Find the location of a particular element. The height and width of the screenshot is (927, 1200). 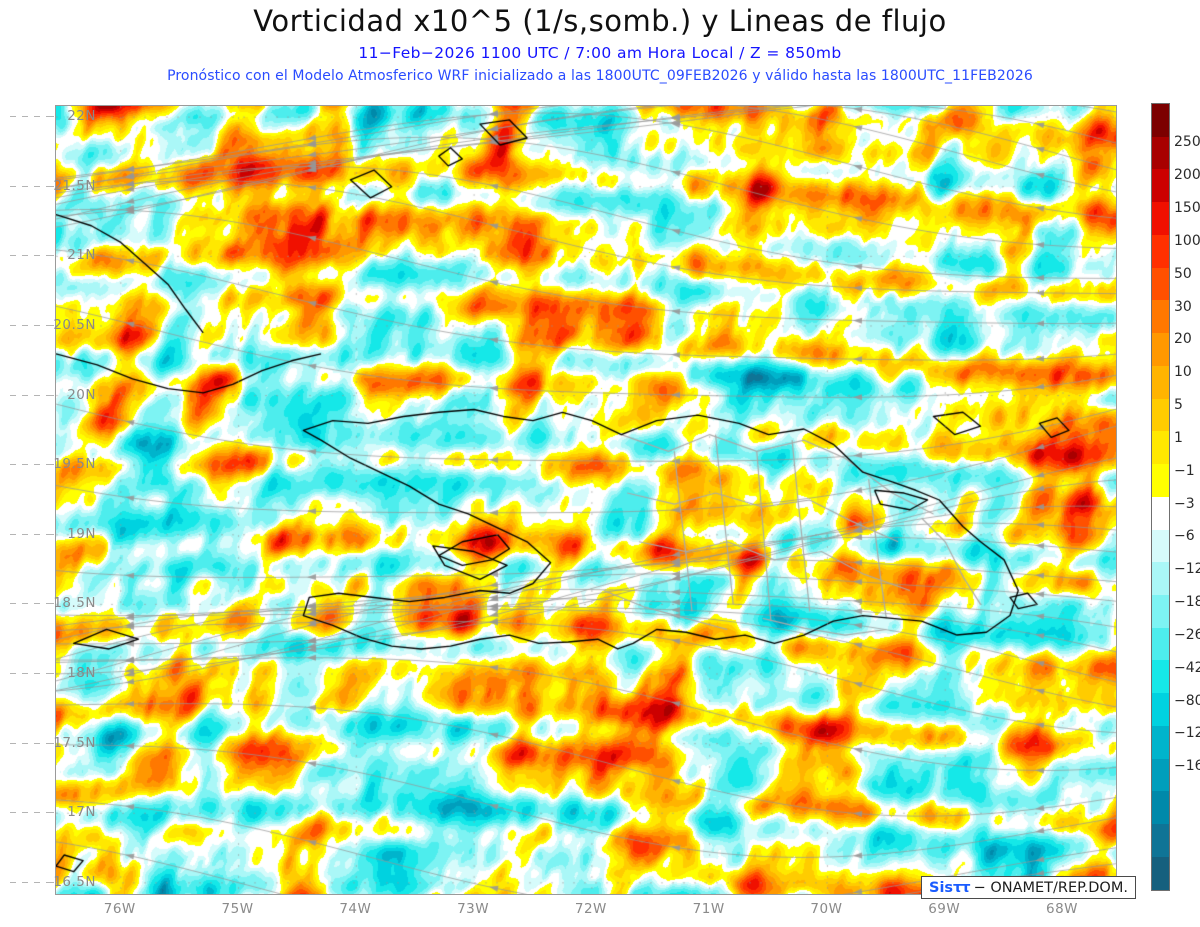

y-axis-tick-label: 20N is located at coordinates (81, 394).